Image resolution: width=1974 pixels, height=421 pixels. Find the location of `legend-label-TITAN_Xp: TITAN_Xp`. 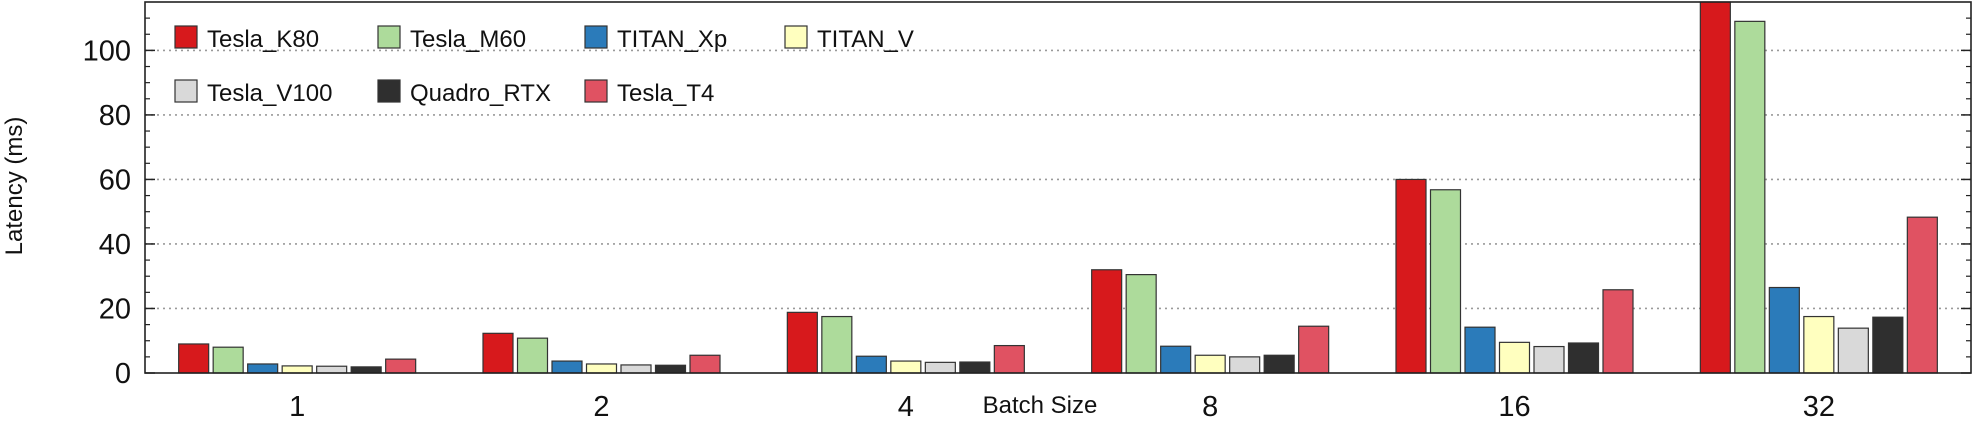

legend-label-TITAN_Xp: TITAN_Xp is located at coordinates (672, 39).